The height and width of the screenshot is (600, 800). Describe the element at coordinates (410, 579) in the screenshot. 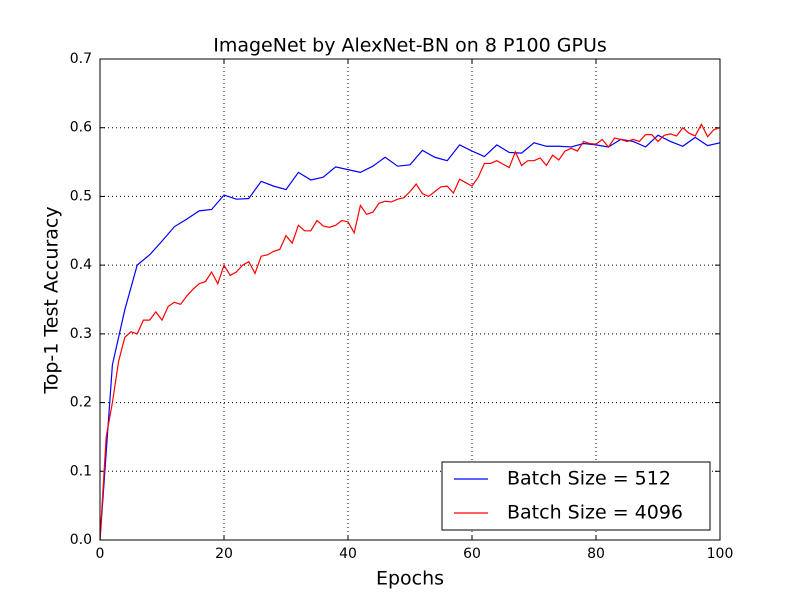

I see `x-axis-label: Epochs` at that location.